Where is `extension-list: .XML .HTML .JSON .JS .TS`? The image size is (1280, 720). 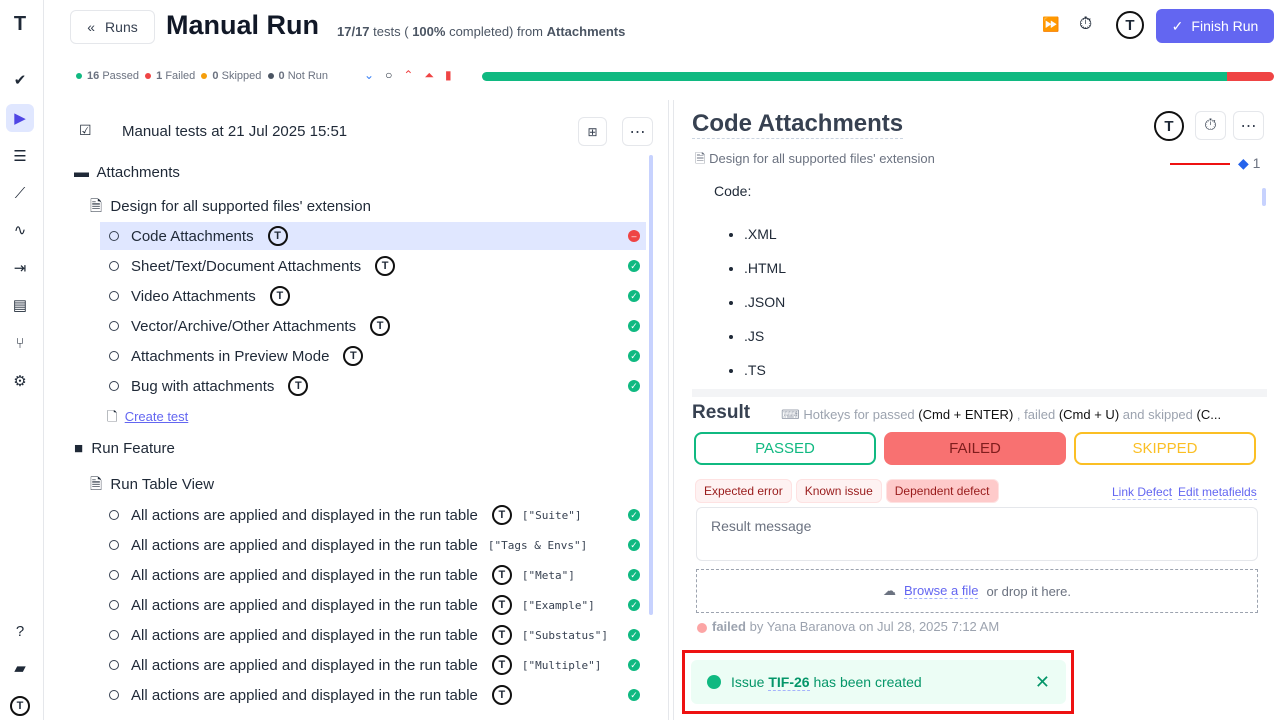
extension-list: .XML .HTML .JSON .JS .TS is located at coordinates (765, 311).